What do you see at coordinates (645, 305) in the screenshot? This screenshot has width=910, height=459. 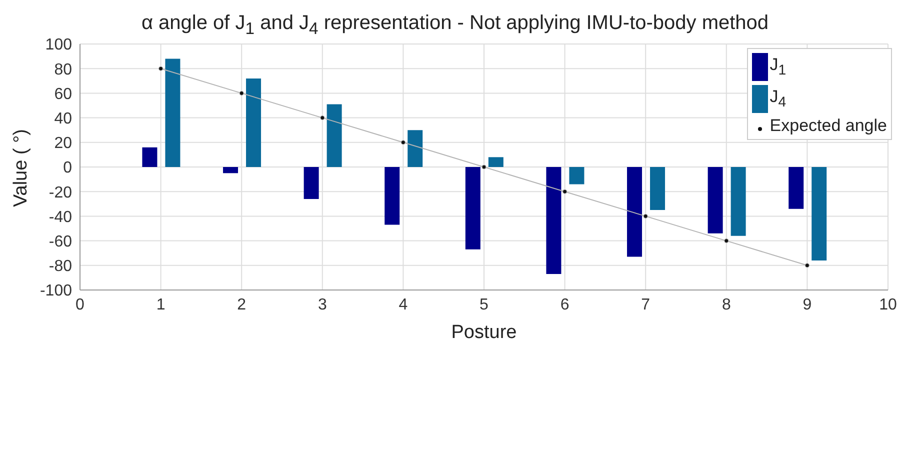 I see `x-tick-label: 7` at bounding box center [645, 305].